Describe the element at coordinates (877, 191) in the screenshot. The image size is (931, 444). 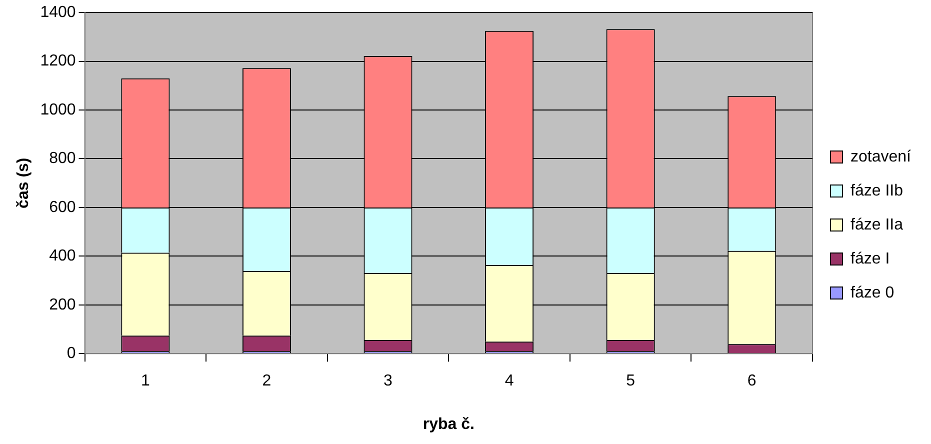
I see `legend-label: fáze IIb` at that location.